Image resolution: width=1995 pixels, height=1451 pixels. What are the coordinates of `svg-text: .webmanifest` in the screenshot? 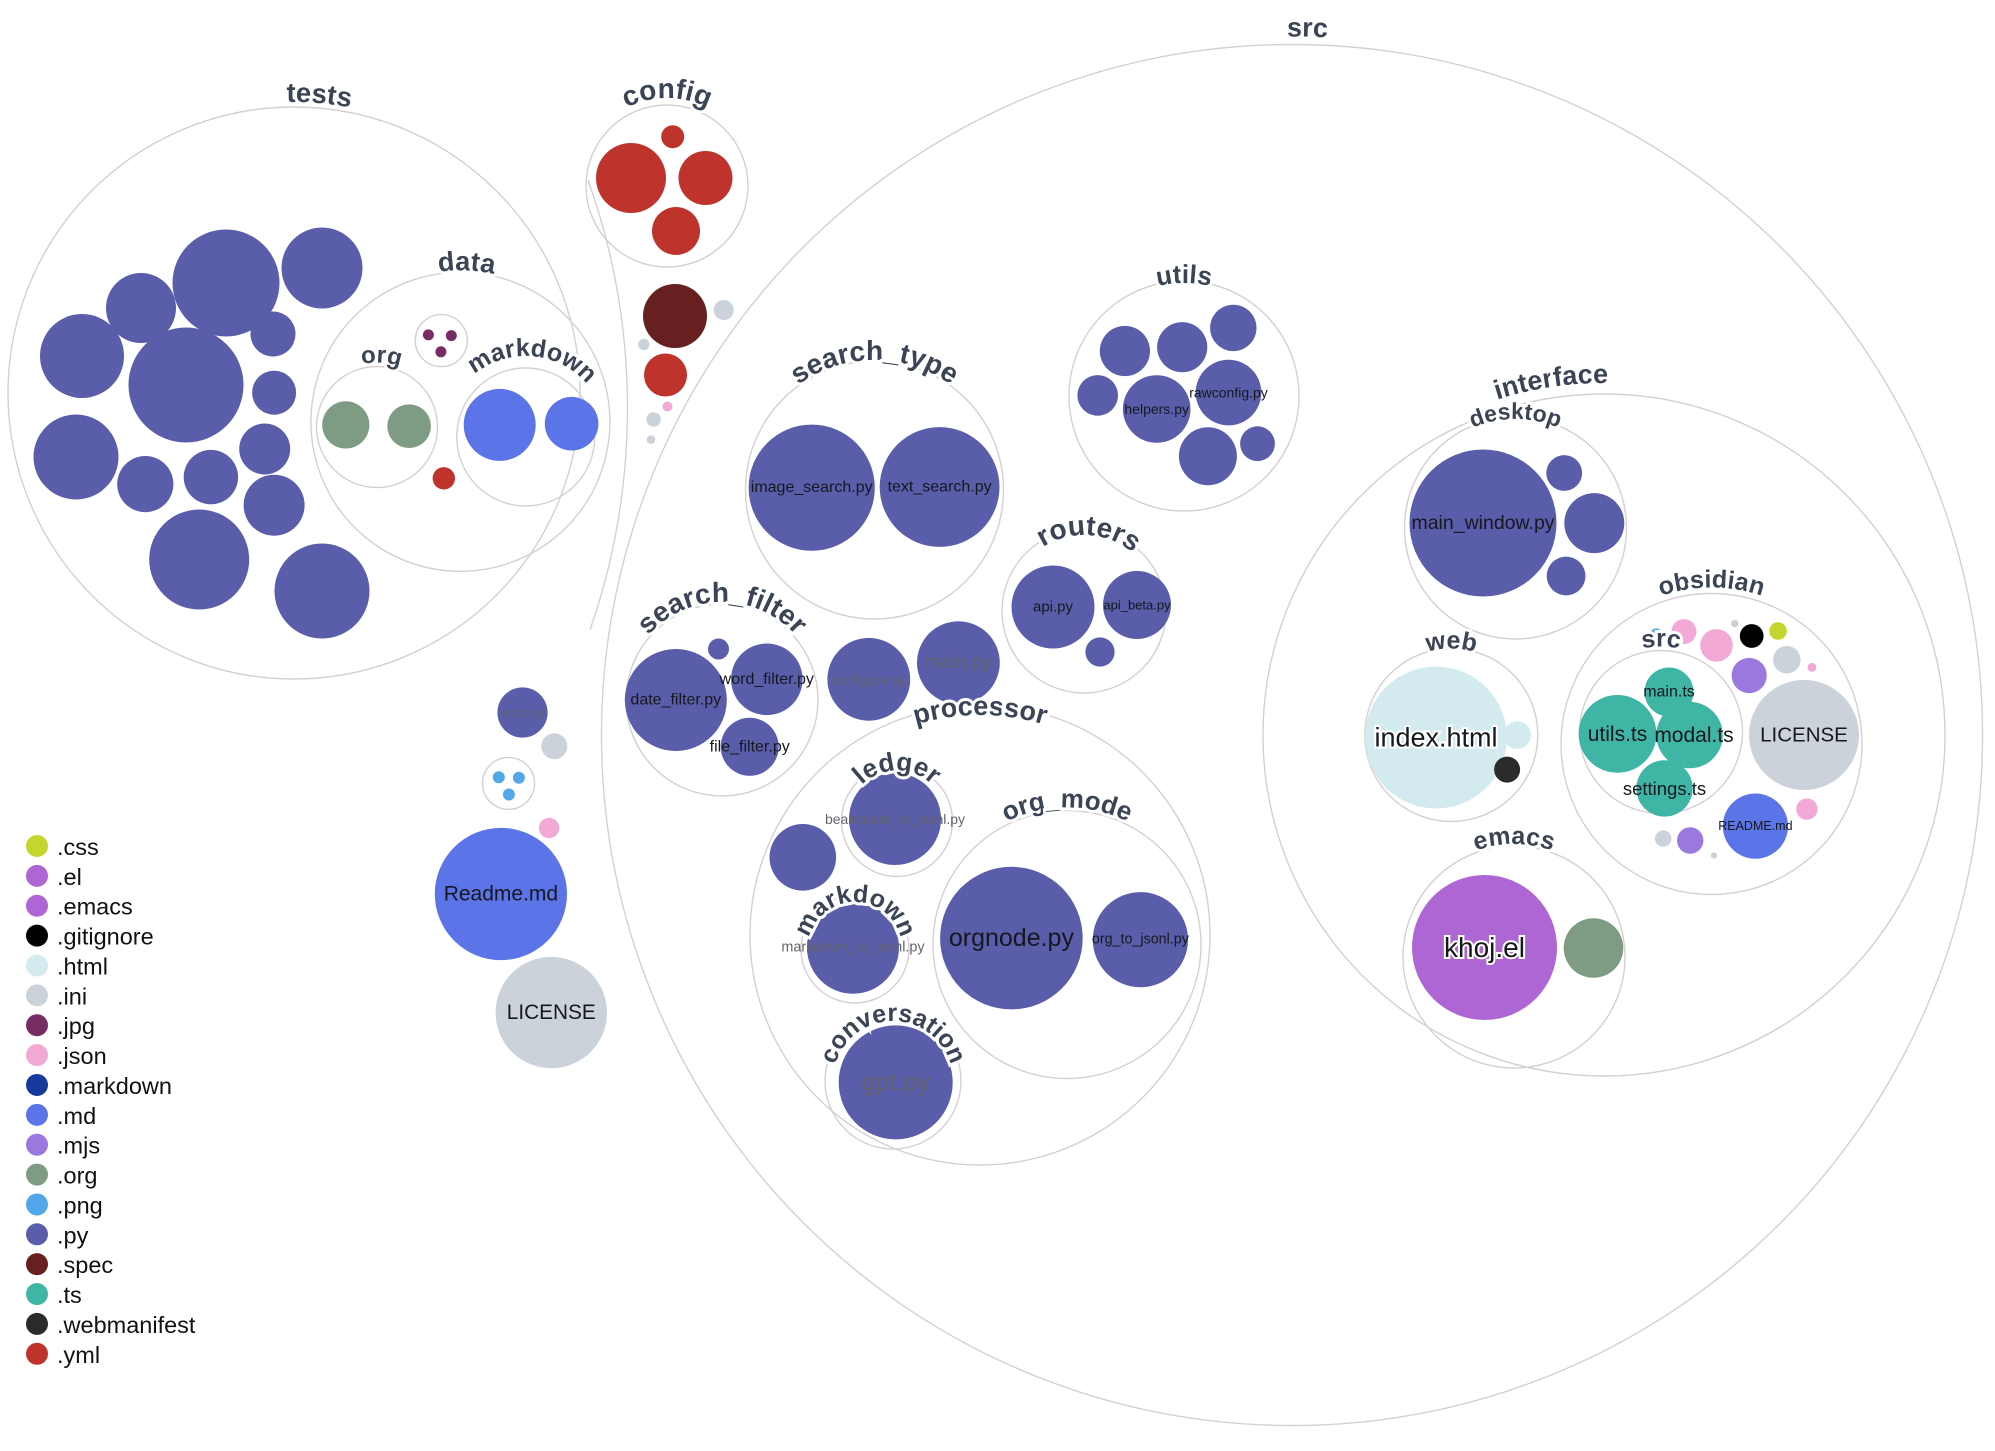 It's located at (126, 1325).